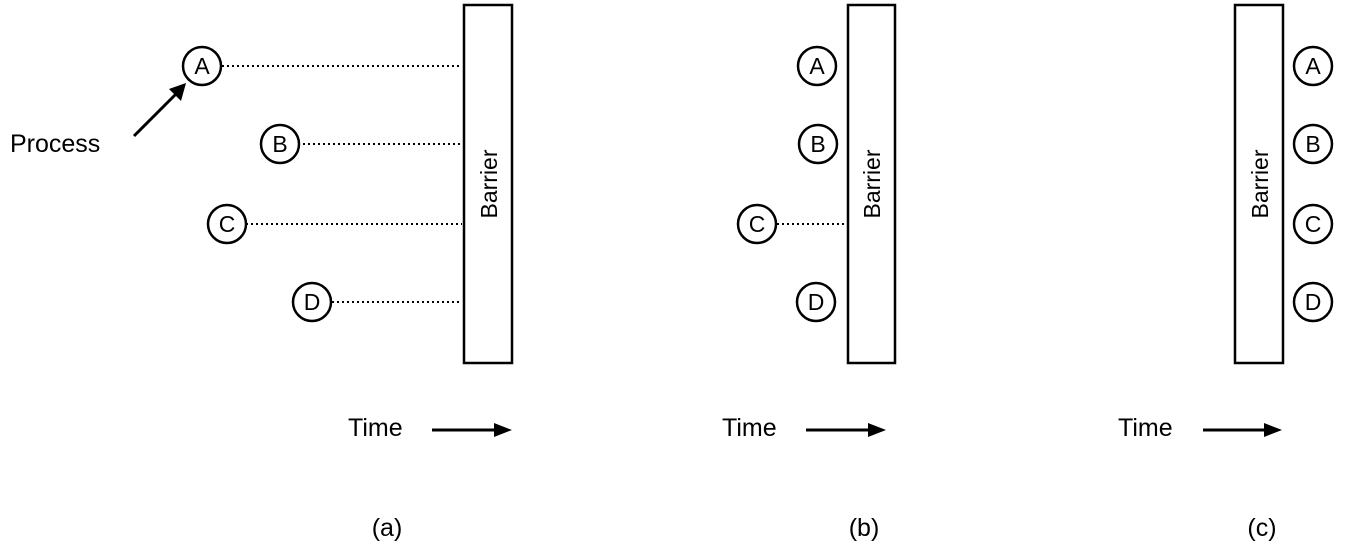 Image resolution: width=1352 pixels, height=545 pixels. What do you see at coordinates (1261, 528) in the screenshot?
I see `panel-caption: (c)` at bounding box center [1261, 528].